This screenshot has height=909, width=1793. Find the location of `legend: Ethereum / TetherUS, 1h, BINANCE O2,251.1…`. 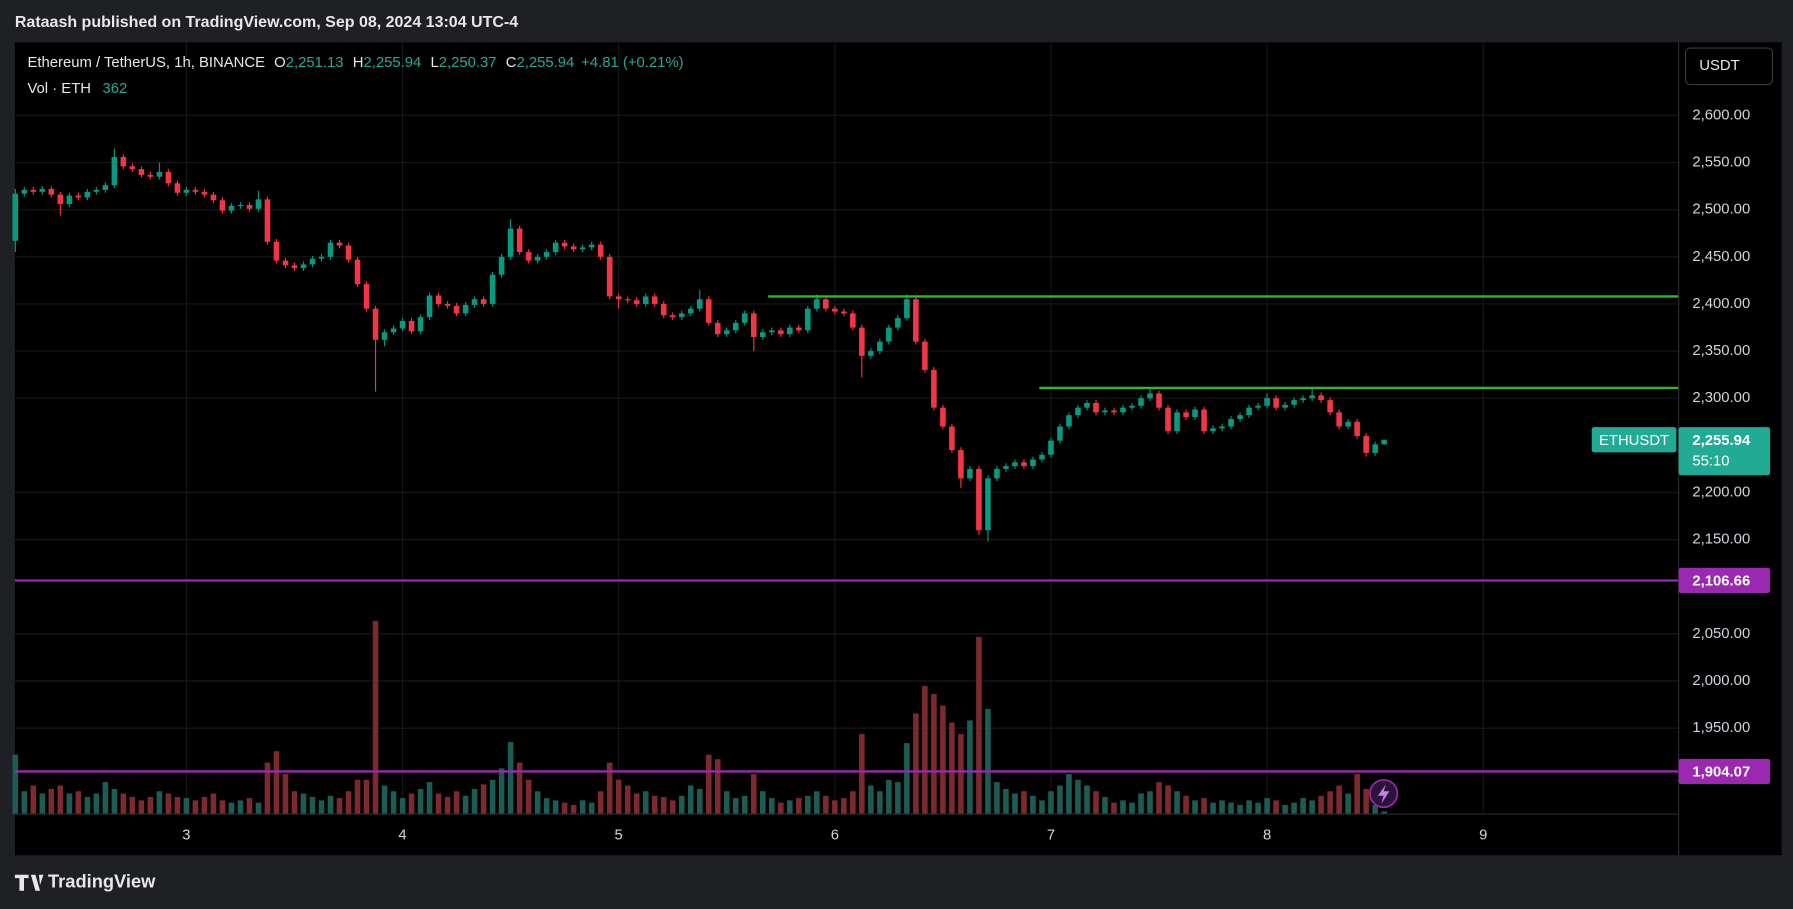

legend: Ethereum / TetherUS, 1h, BINANCE O2,251.1… is located at coordinates (355, 63).